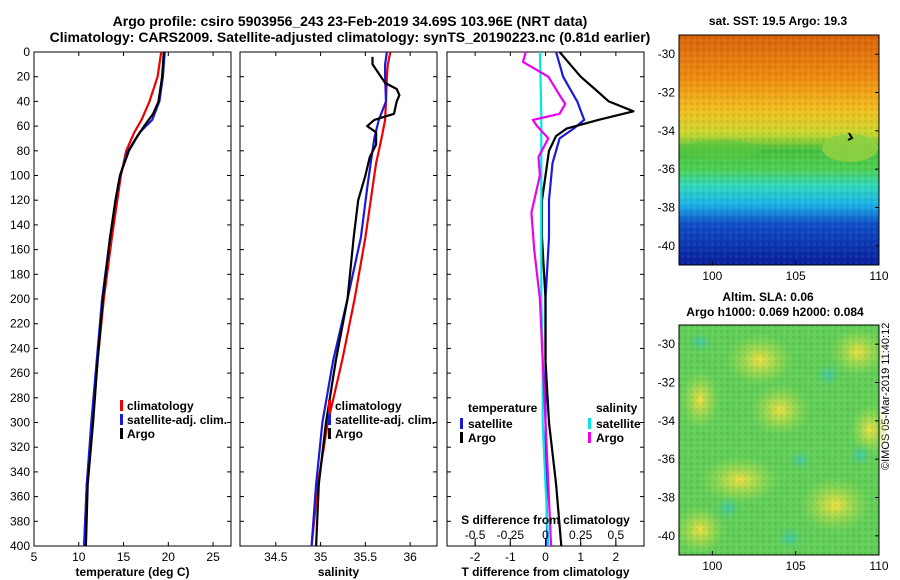  Describe the element at coordinates (276, 557) in the screenshot. I see `xtick-label: 34.5` at that location.